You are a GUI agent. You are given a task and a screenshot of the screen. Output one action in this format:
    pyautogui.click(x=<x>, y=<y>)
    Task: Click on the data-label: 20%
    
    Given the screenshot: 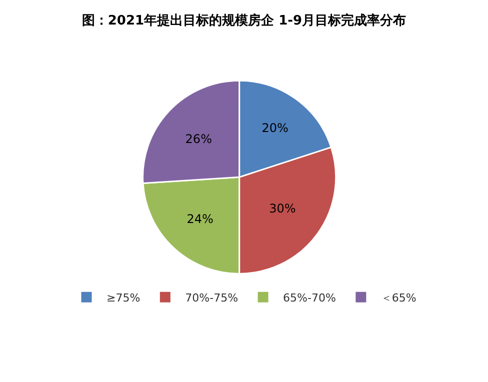 What is the action you would take?
    pyautogui.click(x=275, y=127)
    